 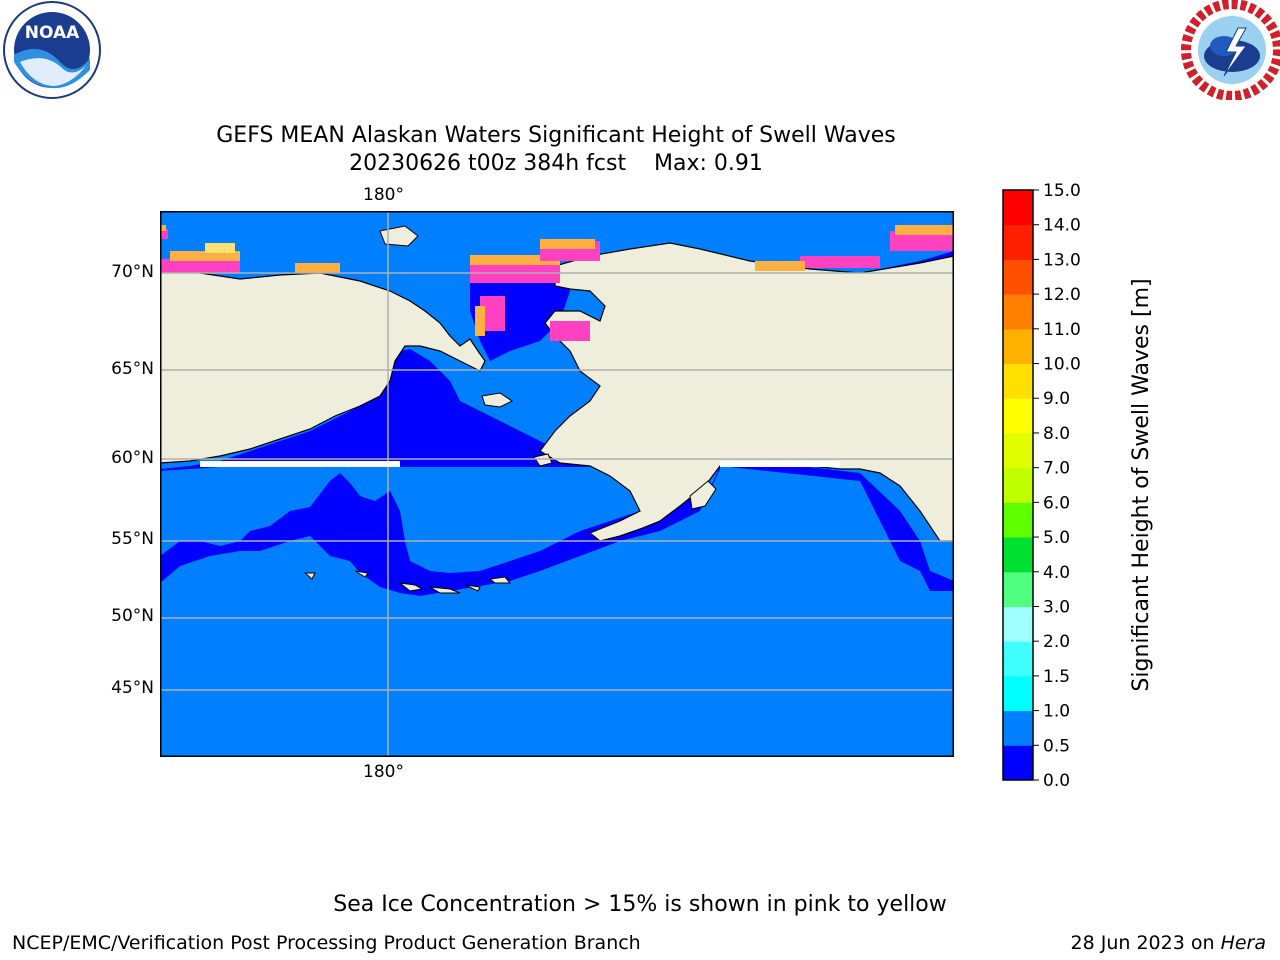 I want to click on lat-label-45: 45°N, so click(x=132, y=688).